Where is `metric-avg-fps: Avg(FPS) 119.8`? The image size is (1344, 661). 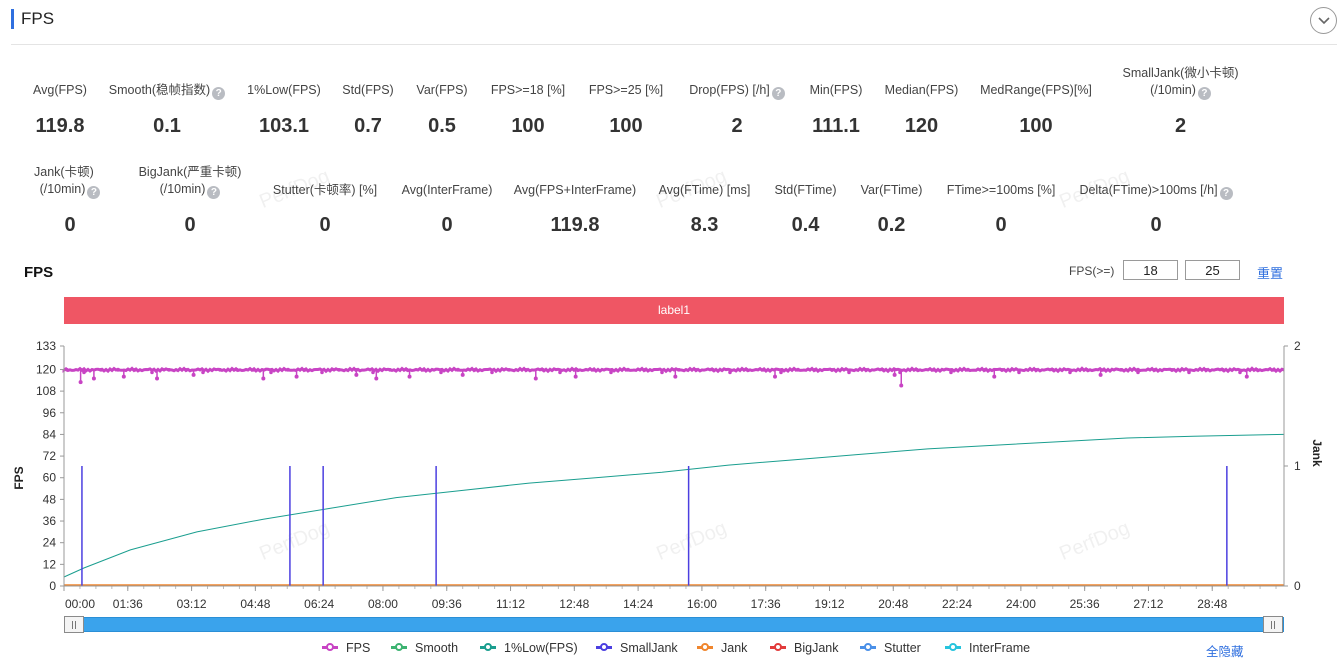
metric-avg-fps: Avg(FPS) 119.8 is located at coordinates (60, 109).